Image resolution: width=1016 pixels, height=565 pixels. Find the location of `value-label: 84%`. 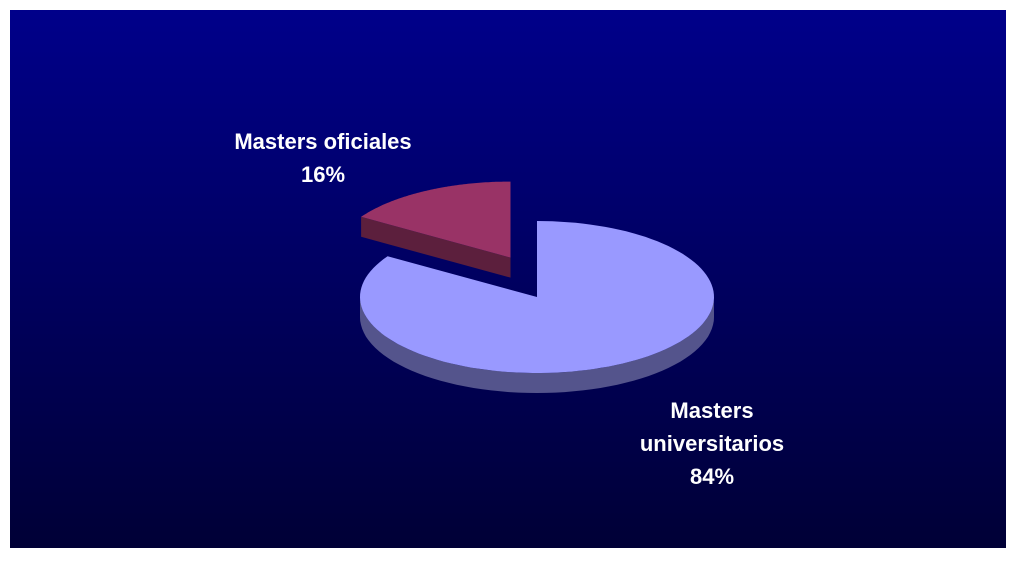

value-label: 84% is located at coordinates (712, 476).